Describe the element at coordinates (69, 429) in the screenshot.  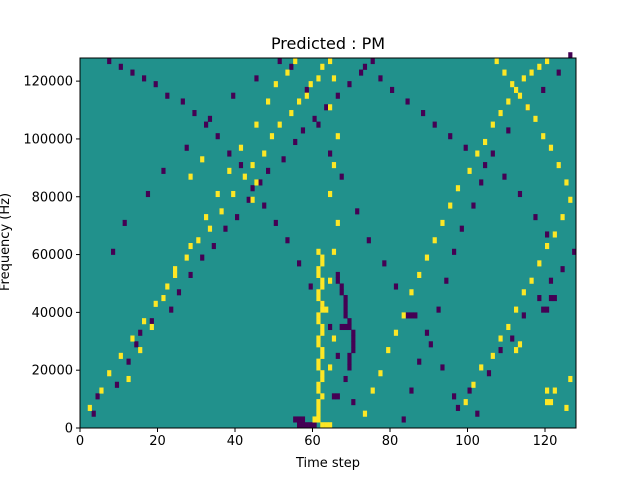
I see `y-tick-label: 0` at that location.